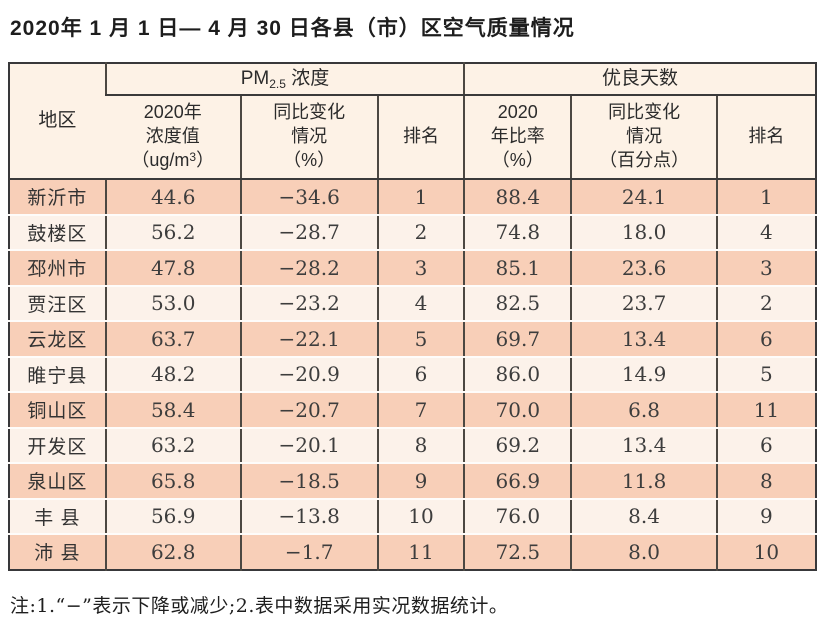 Image resolution: width=825 pixels, height=620 pixels. What do you see at coordinates (420, 268) in the screenshot?
I see `pm25-rank-cell: 3` at bounding box center [420, 268].